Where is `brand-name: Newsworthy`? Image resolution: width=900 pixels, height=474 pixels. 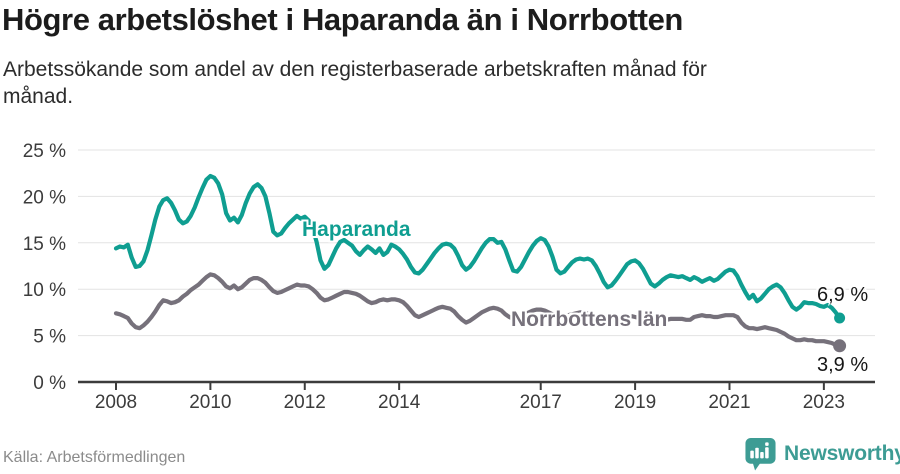
brand-name: Newsworthy is located at coordinates (842, 453).